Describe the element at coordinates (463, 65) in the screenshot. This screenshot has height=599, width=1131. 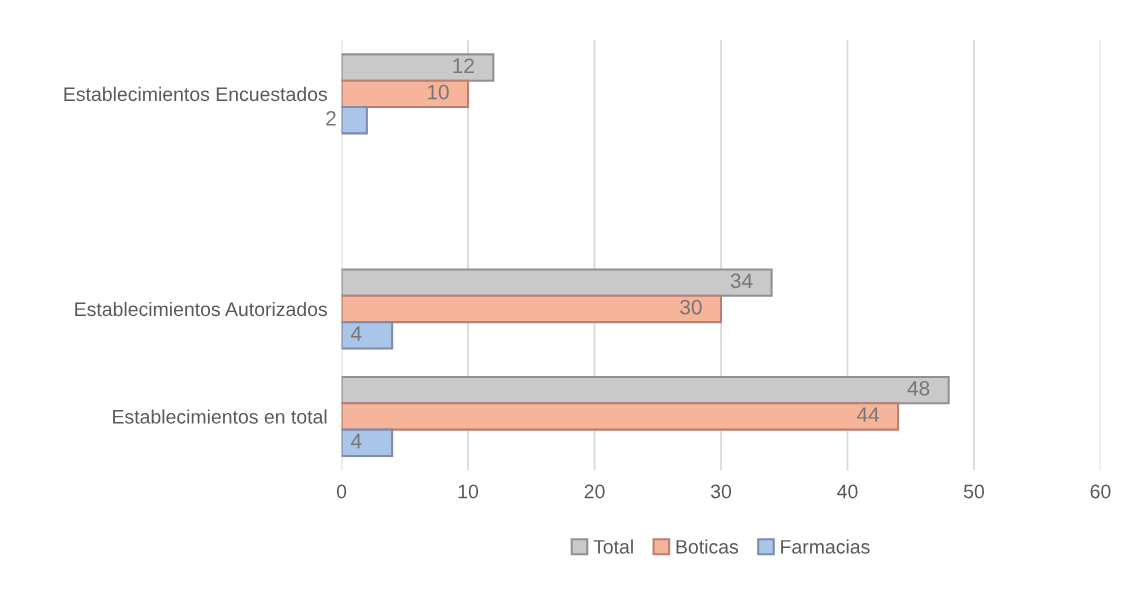
I see `data-label: 12` at that location.